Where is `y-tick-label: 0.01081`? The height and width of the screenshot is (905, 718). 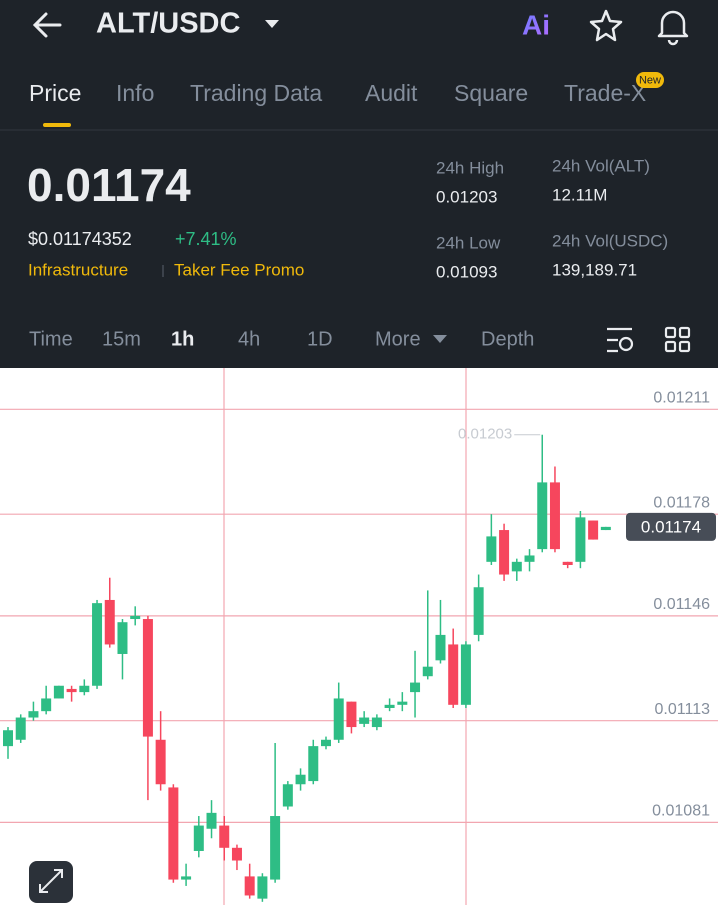
y-tick-label: 0.01081 is located at coordinates (681, 811).